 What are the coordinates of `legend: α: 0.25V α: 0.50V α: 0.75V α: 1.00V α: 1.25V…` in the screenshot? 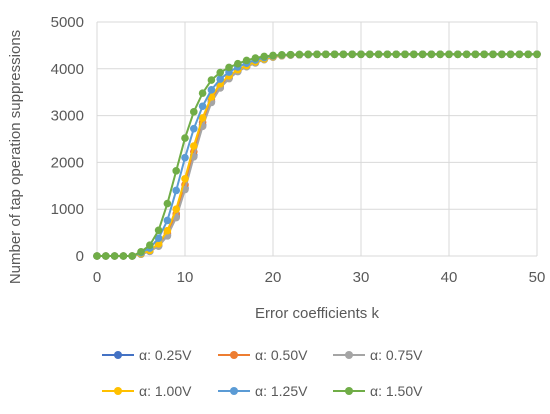 It's located at (262, 373).